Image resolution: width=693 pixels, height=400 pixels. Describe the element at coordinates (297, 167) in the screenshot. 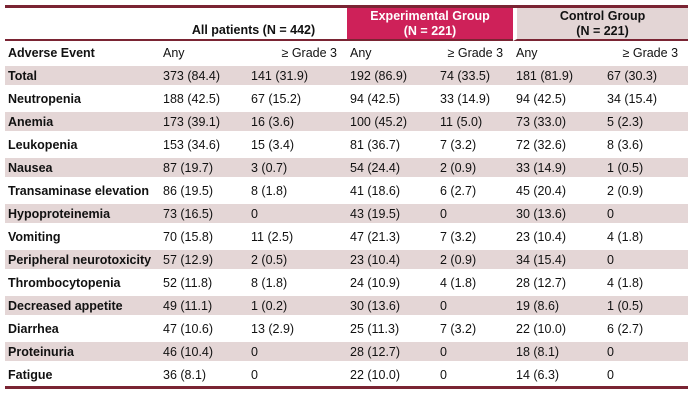

I see `cell-all-grade3: 3 (0.7)` at that location.